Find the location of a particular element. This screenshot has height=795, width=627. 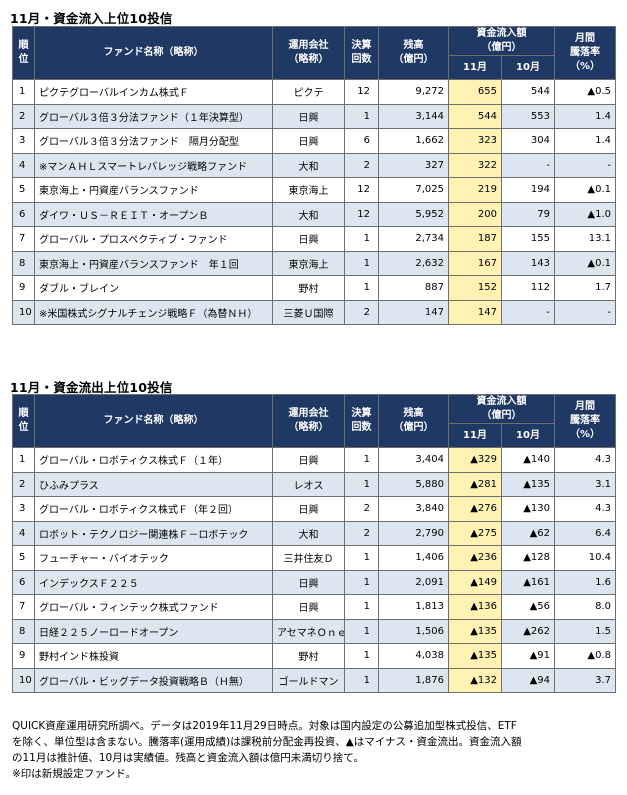

rank-cell: 4 is located at coordinates (23, 533).